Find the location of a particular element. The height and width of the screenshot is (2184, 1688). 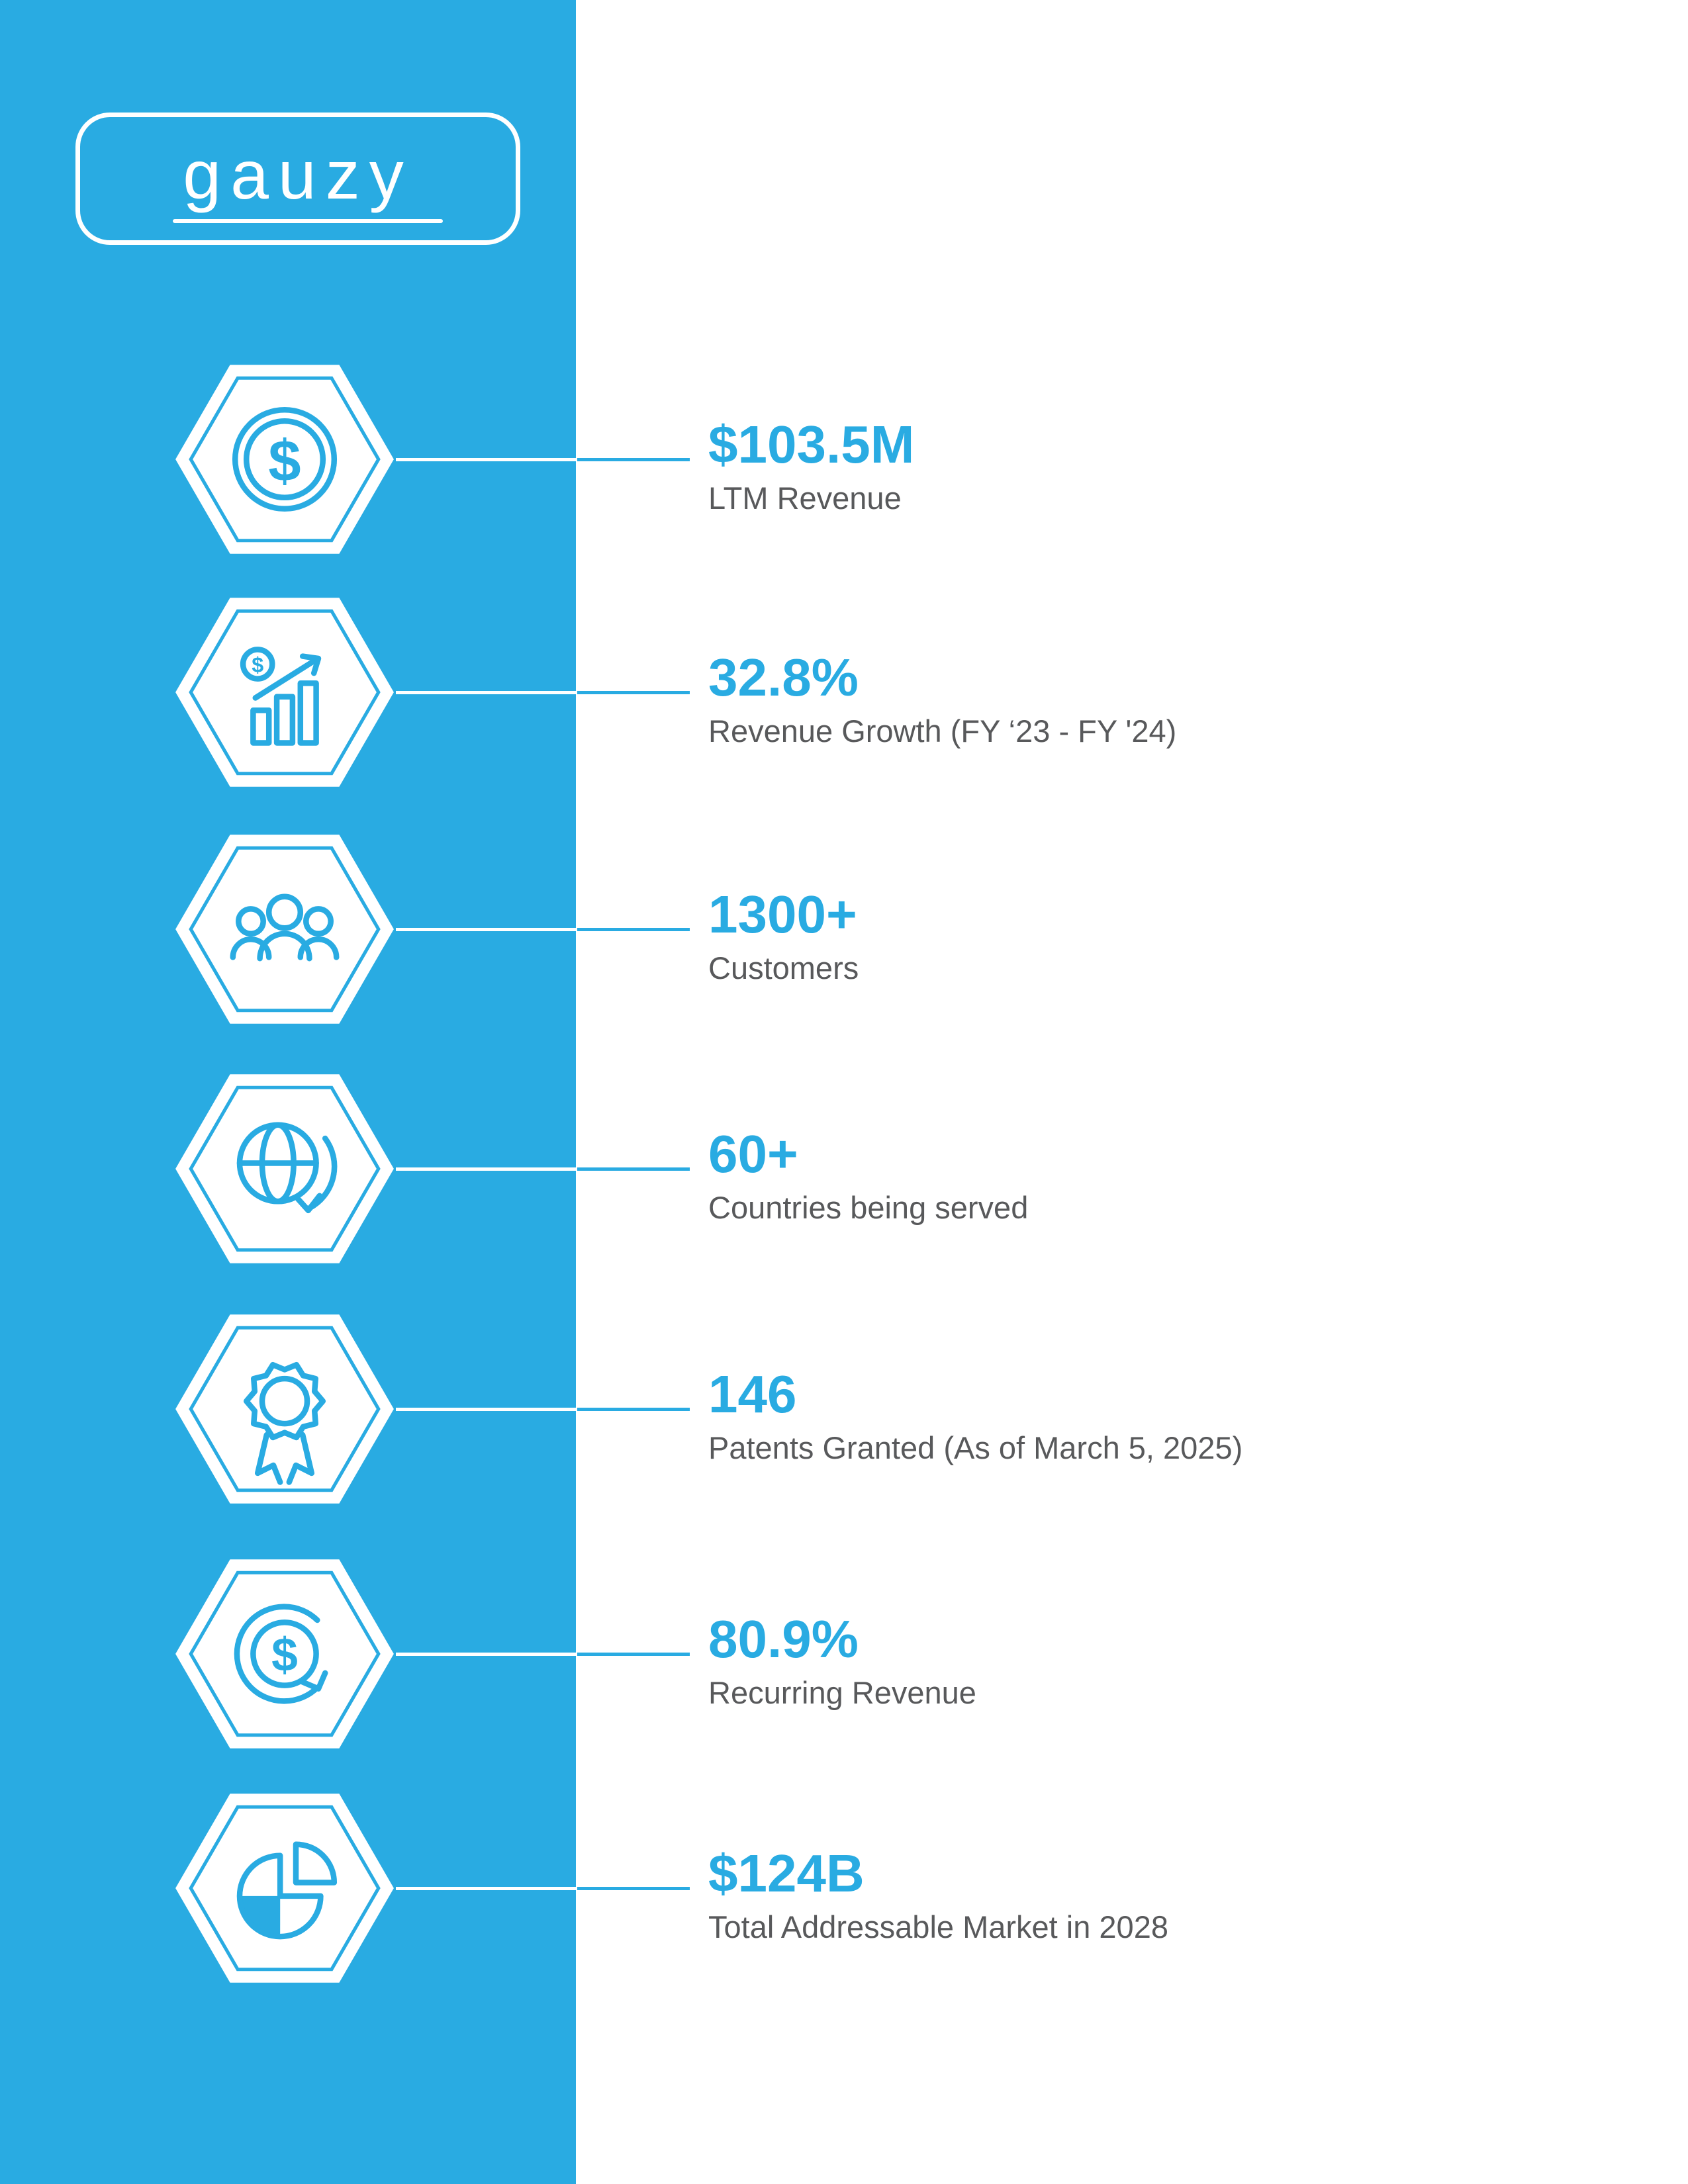

stat-text: $124B Total Addressable Market in 2028 is located at coordinates (938, 1894).